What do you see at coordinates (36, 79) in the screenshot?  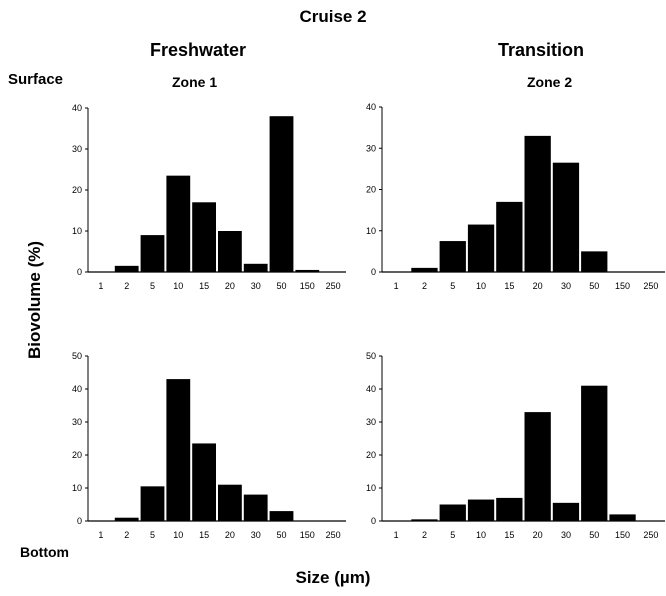 I see `row-label-surface: Surface` at bounding box center [36, 79].